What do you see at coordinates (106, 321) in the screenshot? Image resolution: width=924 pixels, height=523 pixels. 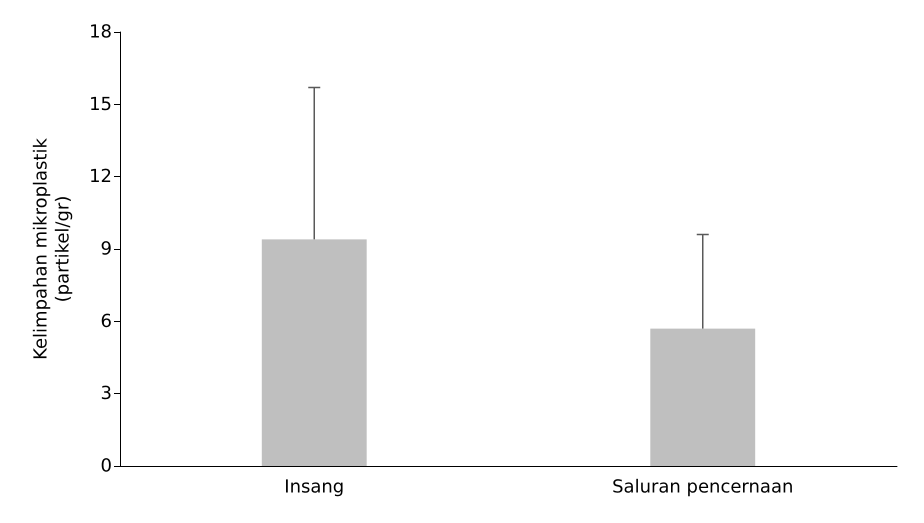 I see `y-tick-label: 6` at bounding box center [106, 321].